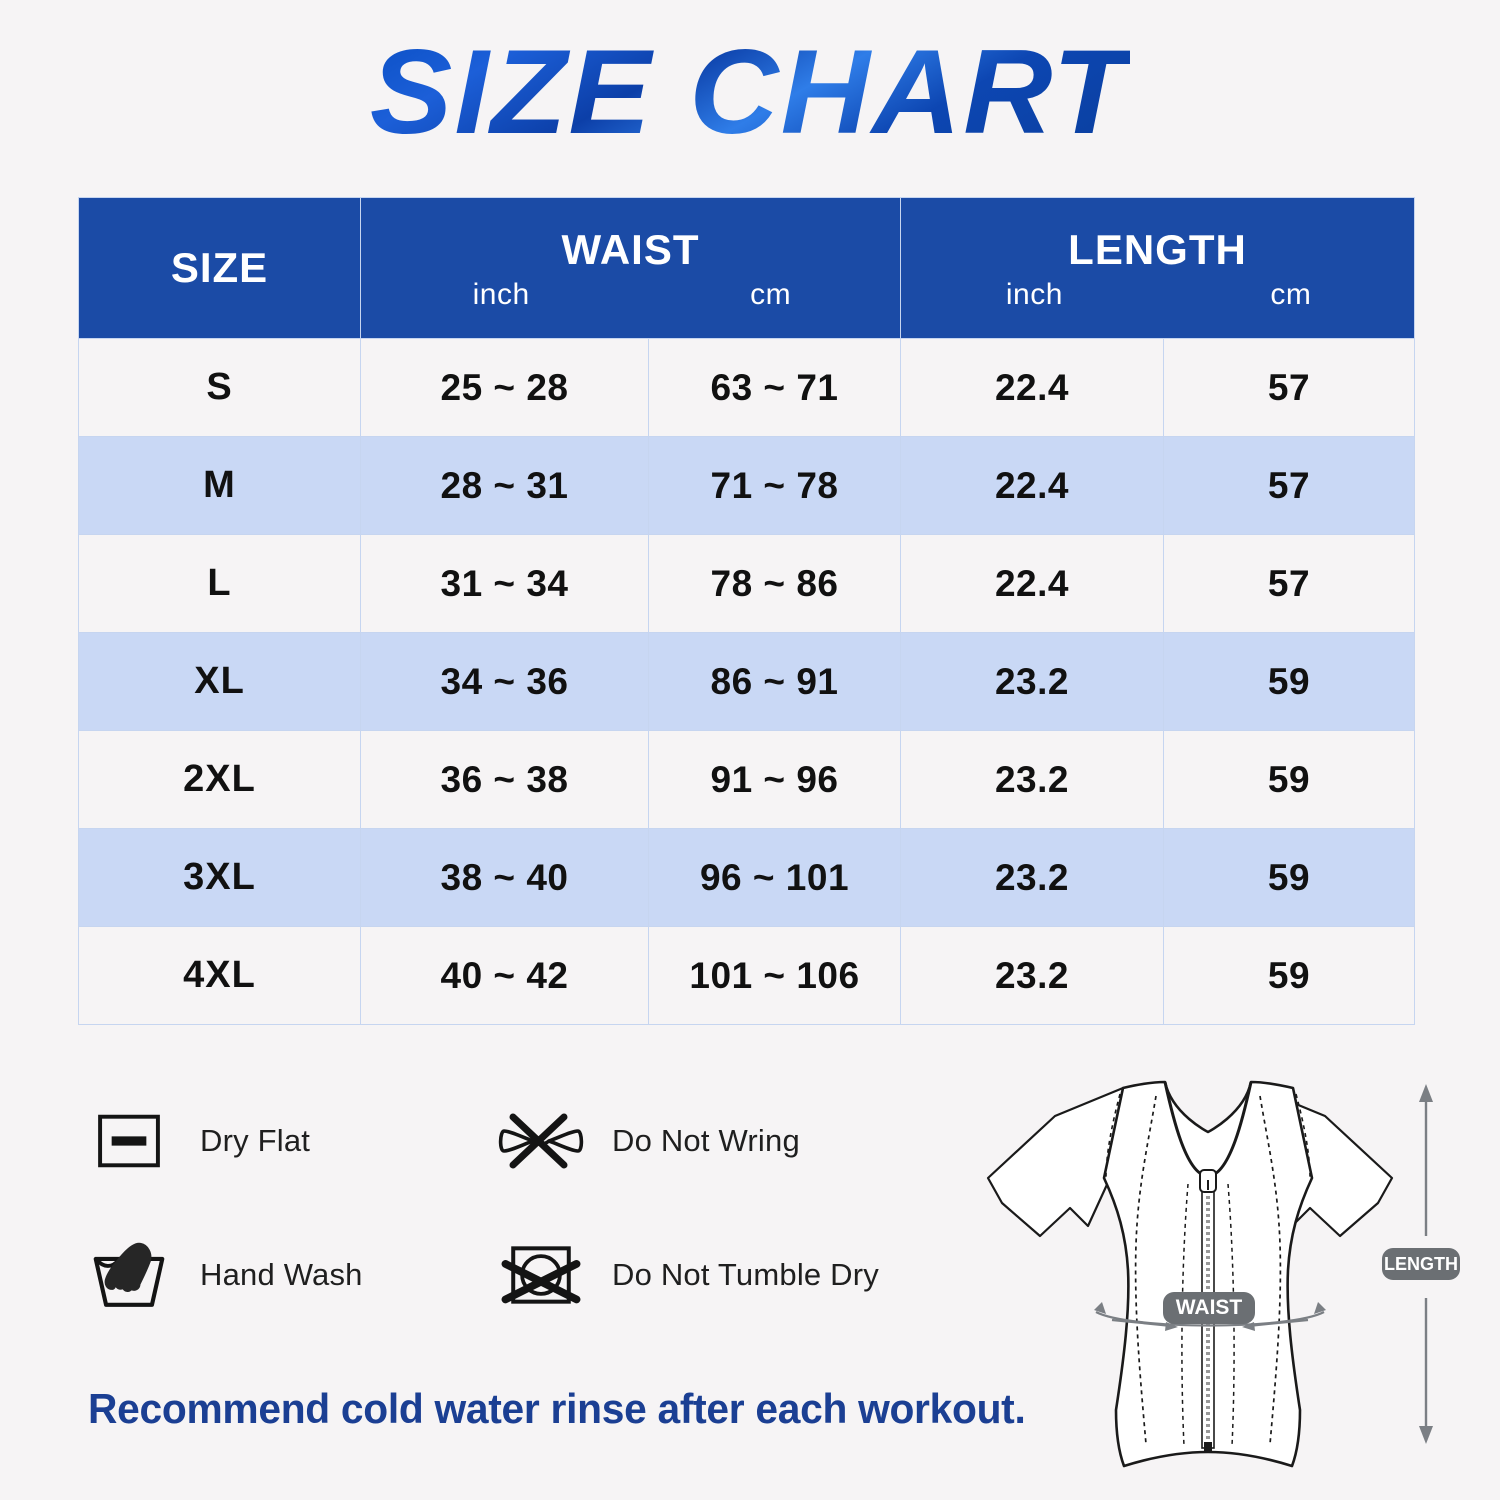 Image resolution: width=1500 pixels, height=1500 pixels. Describe the element at coordinates (774, 485) in the screenshot. I see `cell-waist-cm: 71 ~ 78` at that location.